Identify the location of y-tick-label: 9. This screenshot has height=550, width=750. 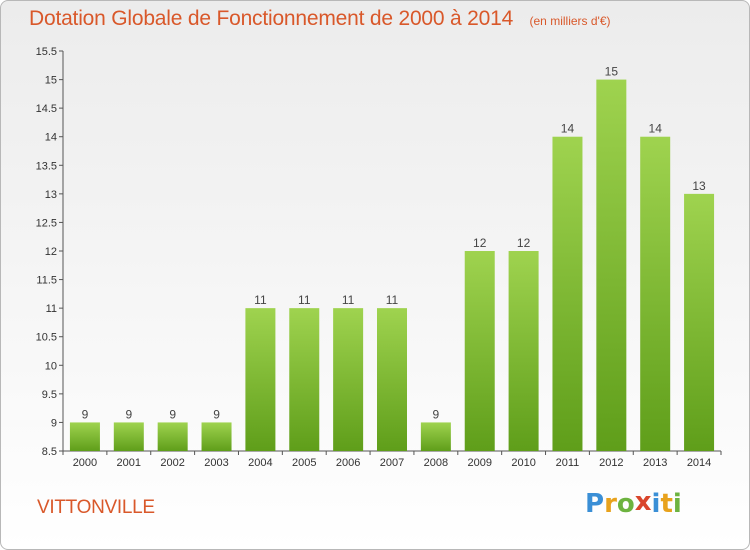
(54, 423).